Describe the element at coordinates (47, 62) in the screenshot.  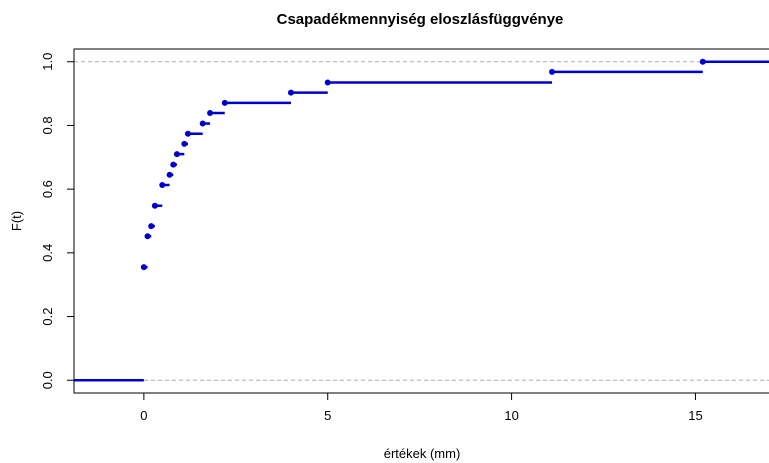
I see `y-tick-label: 1.0` at that location.